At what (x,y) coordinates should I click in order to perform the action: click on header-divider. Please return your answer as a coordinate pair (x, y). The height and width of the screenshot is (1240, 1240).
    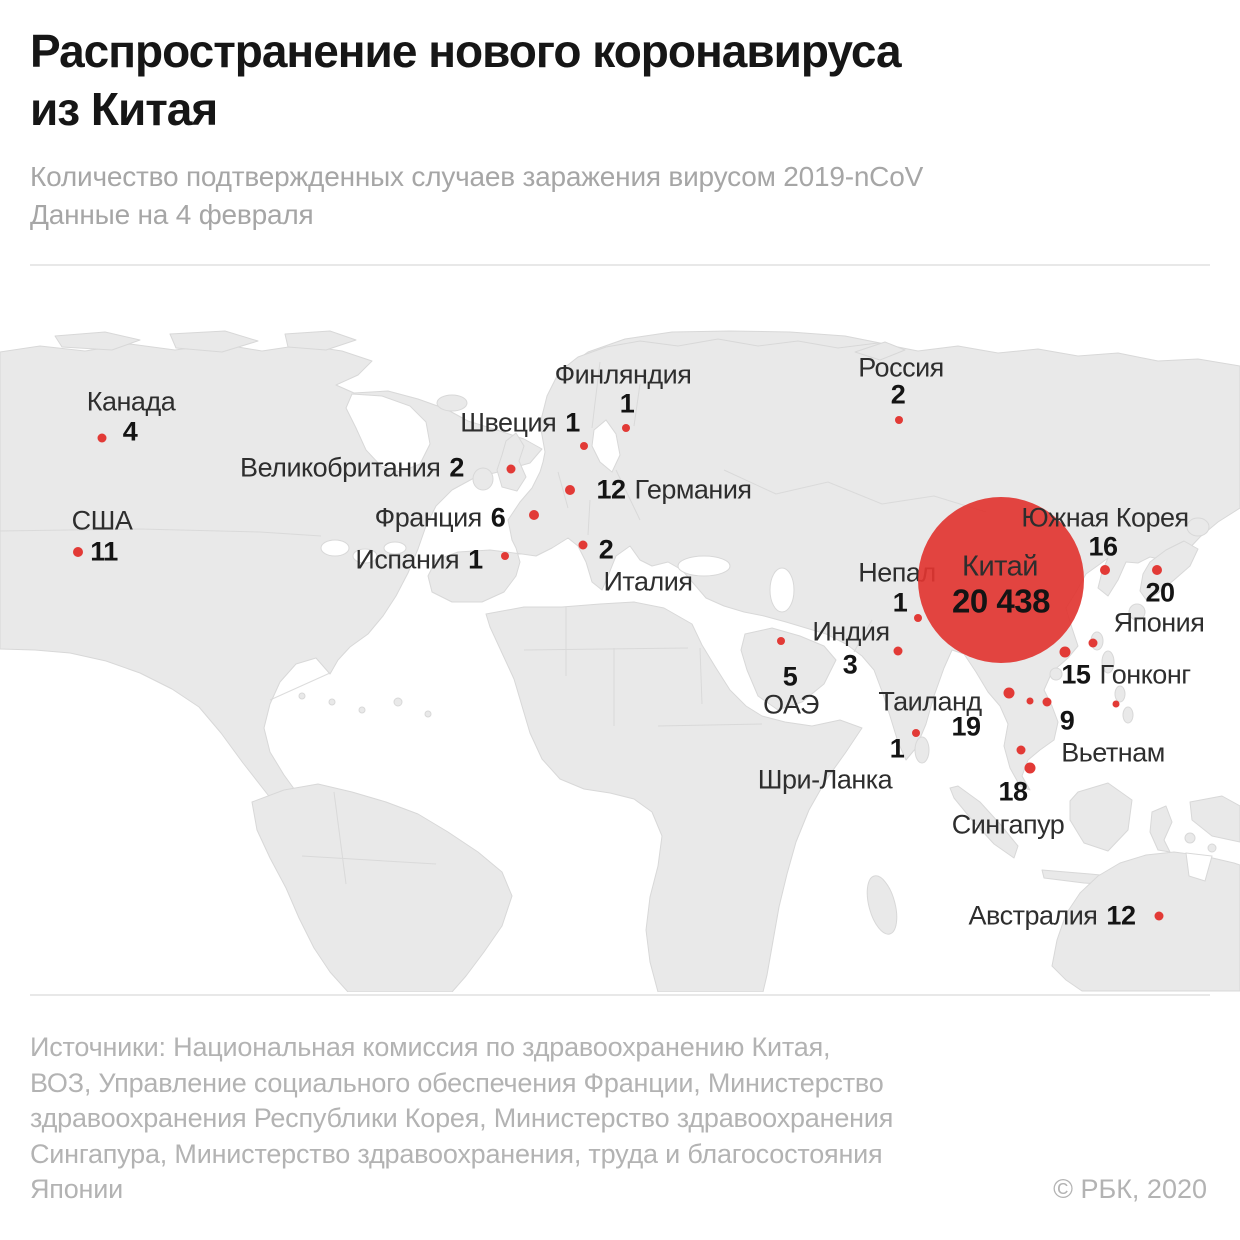
    Looking at the image, I should click on (620, 265).